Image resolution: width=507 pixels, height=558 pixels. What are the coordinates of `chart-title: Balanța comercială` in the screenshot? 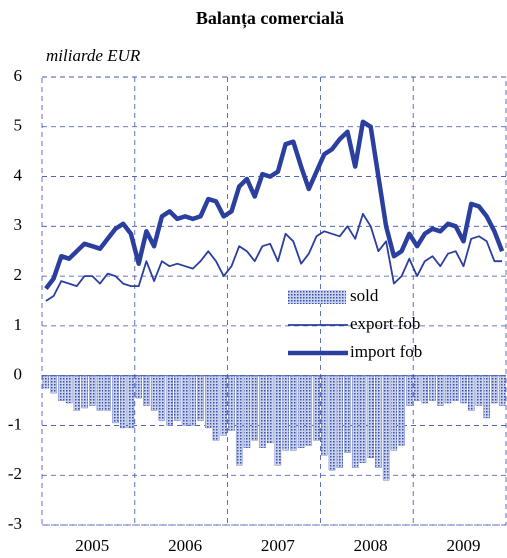 It's located at (270, 18).